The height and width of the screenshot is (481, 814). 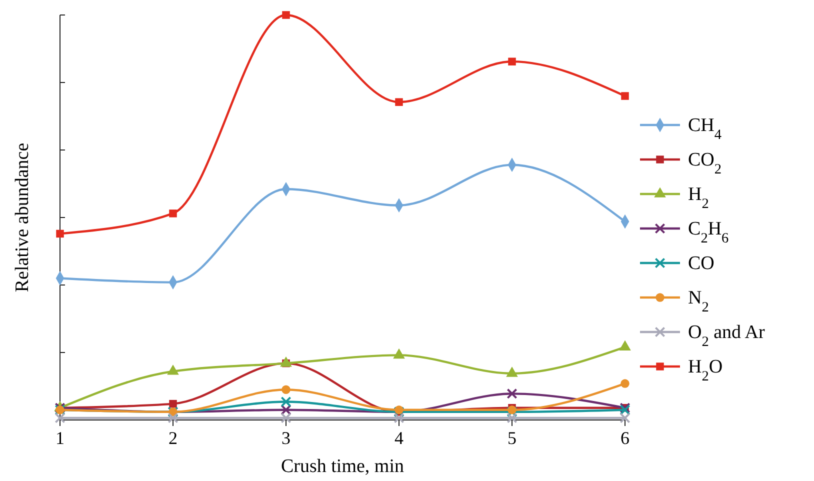 I want to click on legend-label: H$_{2}$, so click(x=698, y=198).